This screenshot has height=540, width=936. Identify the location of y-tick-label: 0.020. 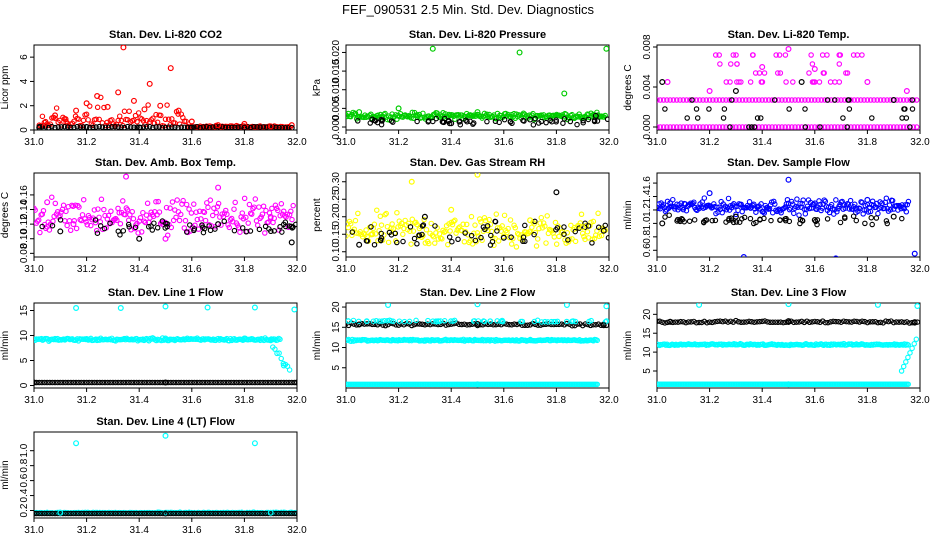
(336, 52).